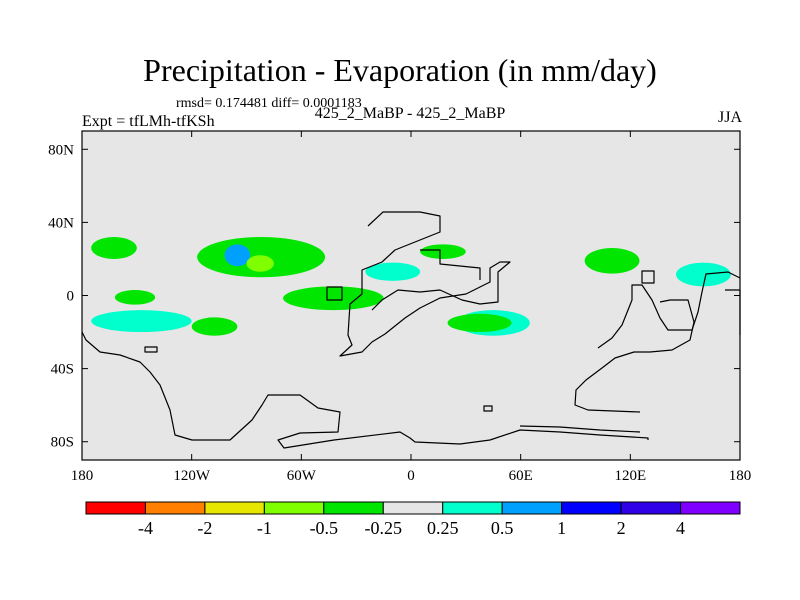 This screenshot has width=800, height=600. What do you see at coordinates (71, 297) in the screenshot?
I see `y-tick-label-2: 0` at bounding box center [71, 297].